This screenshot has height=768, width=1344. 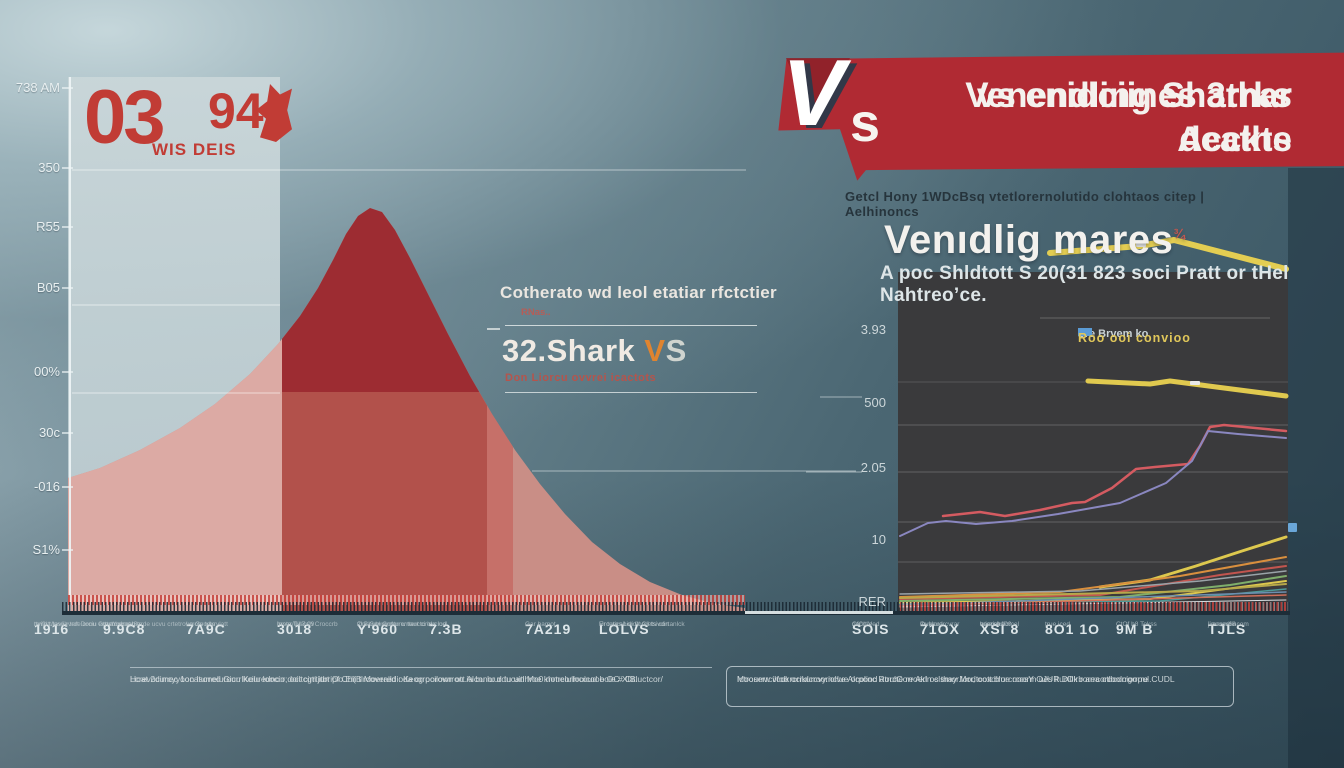 I want to click on y-tick-label: B05, so click(x=48, y=287).